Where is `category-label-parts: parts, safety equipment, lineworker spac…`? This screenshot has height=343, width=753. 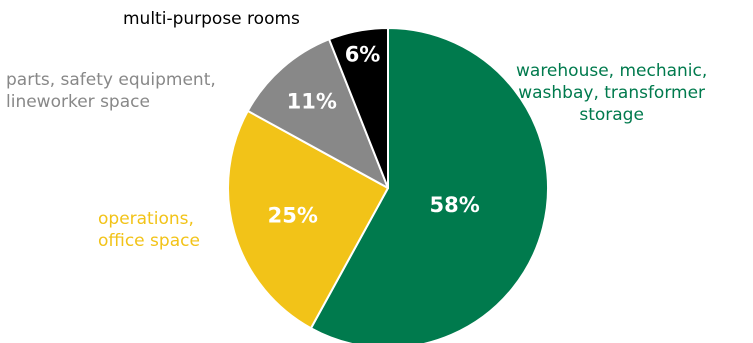 category-label-parts: parts, safety equipment, lineworker spac… is located at coordinates (111, 91).